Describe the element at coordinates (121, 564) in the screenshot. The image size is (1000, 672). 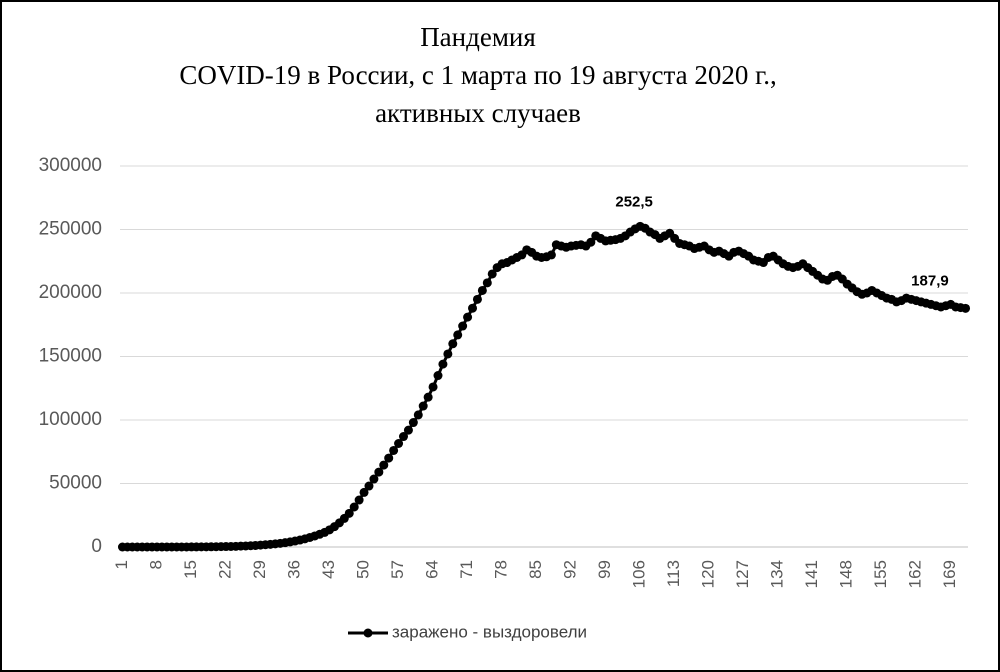
I see `x-tick-label: 1` at that location.